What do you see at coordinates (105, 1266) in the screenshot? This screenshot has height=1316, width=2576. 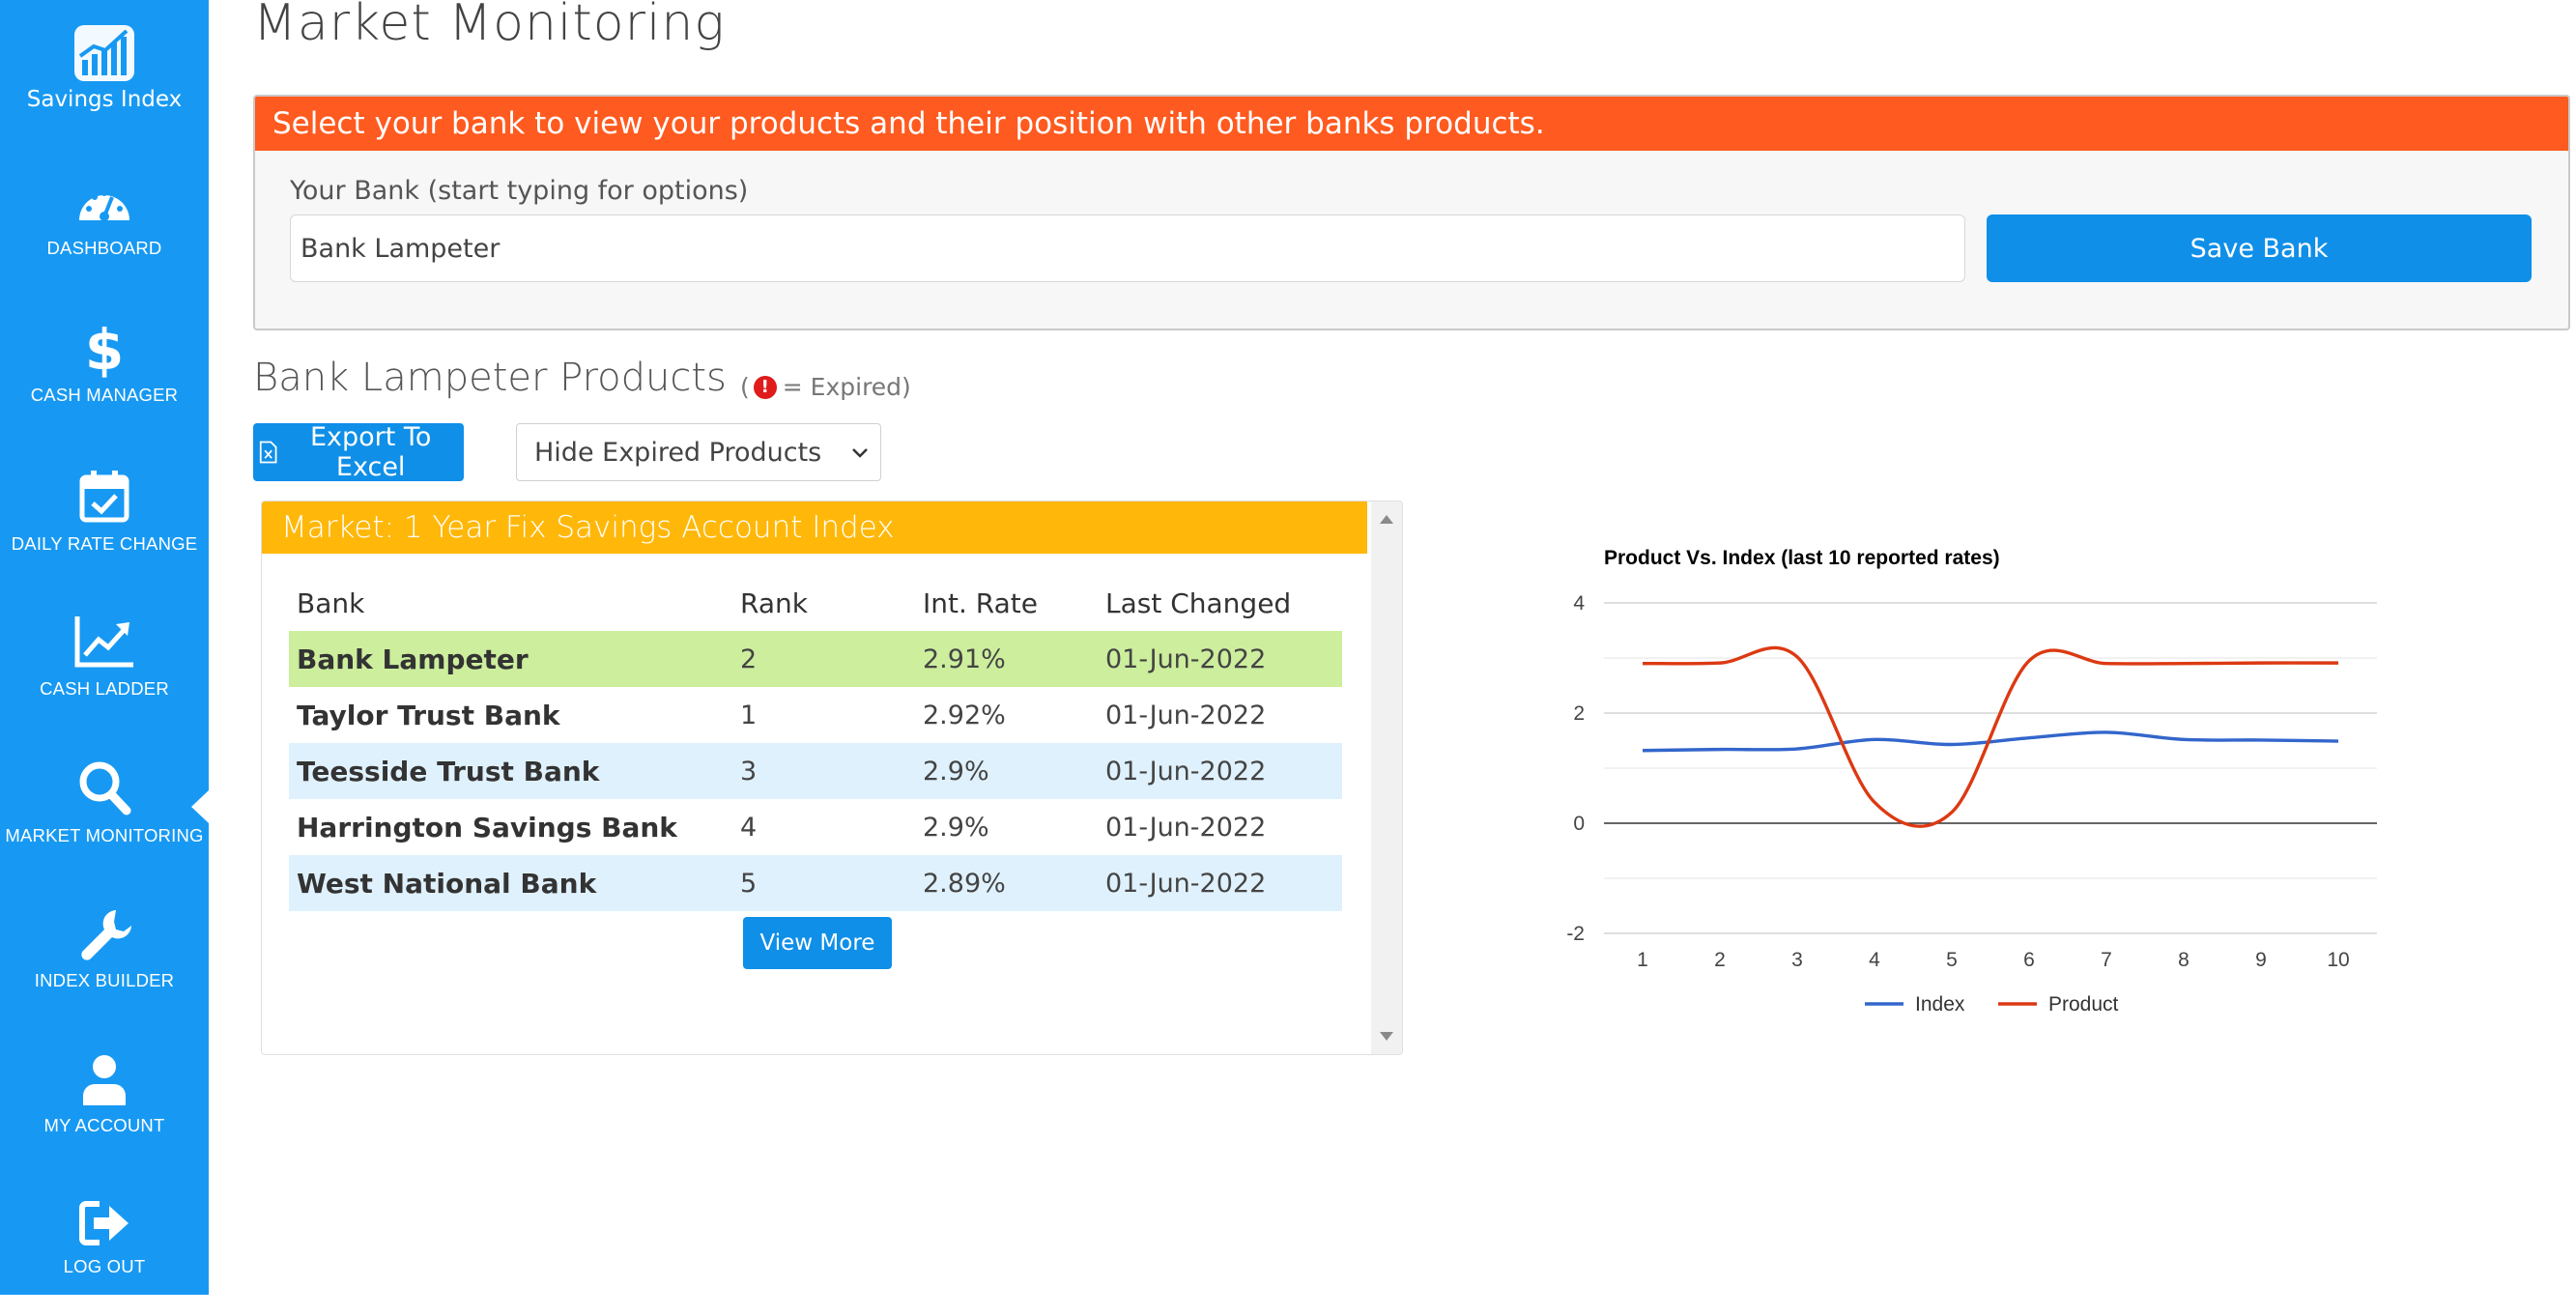 I see `nav-log-out-label: LOG OUT` at bounding box center [105, 1266].